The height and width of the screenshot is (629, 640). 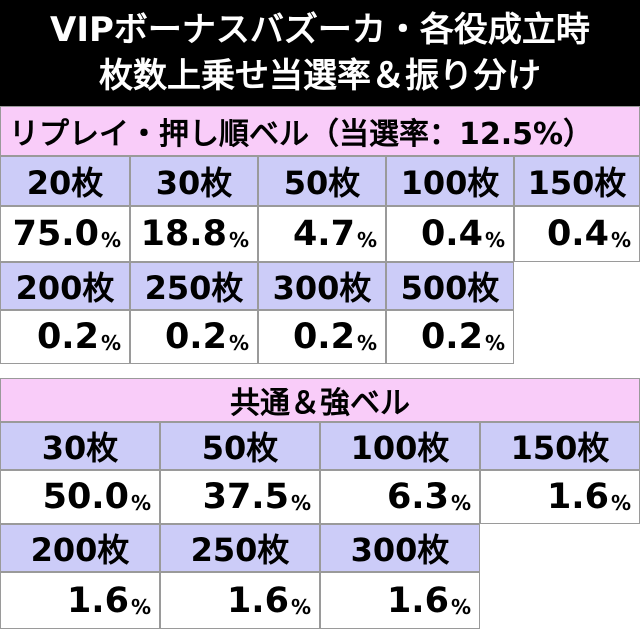 I want to click on page-title-line-1: VIPボーナスバズーカ・各役成立時, so click(x=320, y=30).